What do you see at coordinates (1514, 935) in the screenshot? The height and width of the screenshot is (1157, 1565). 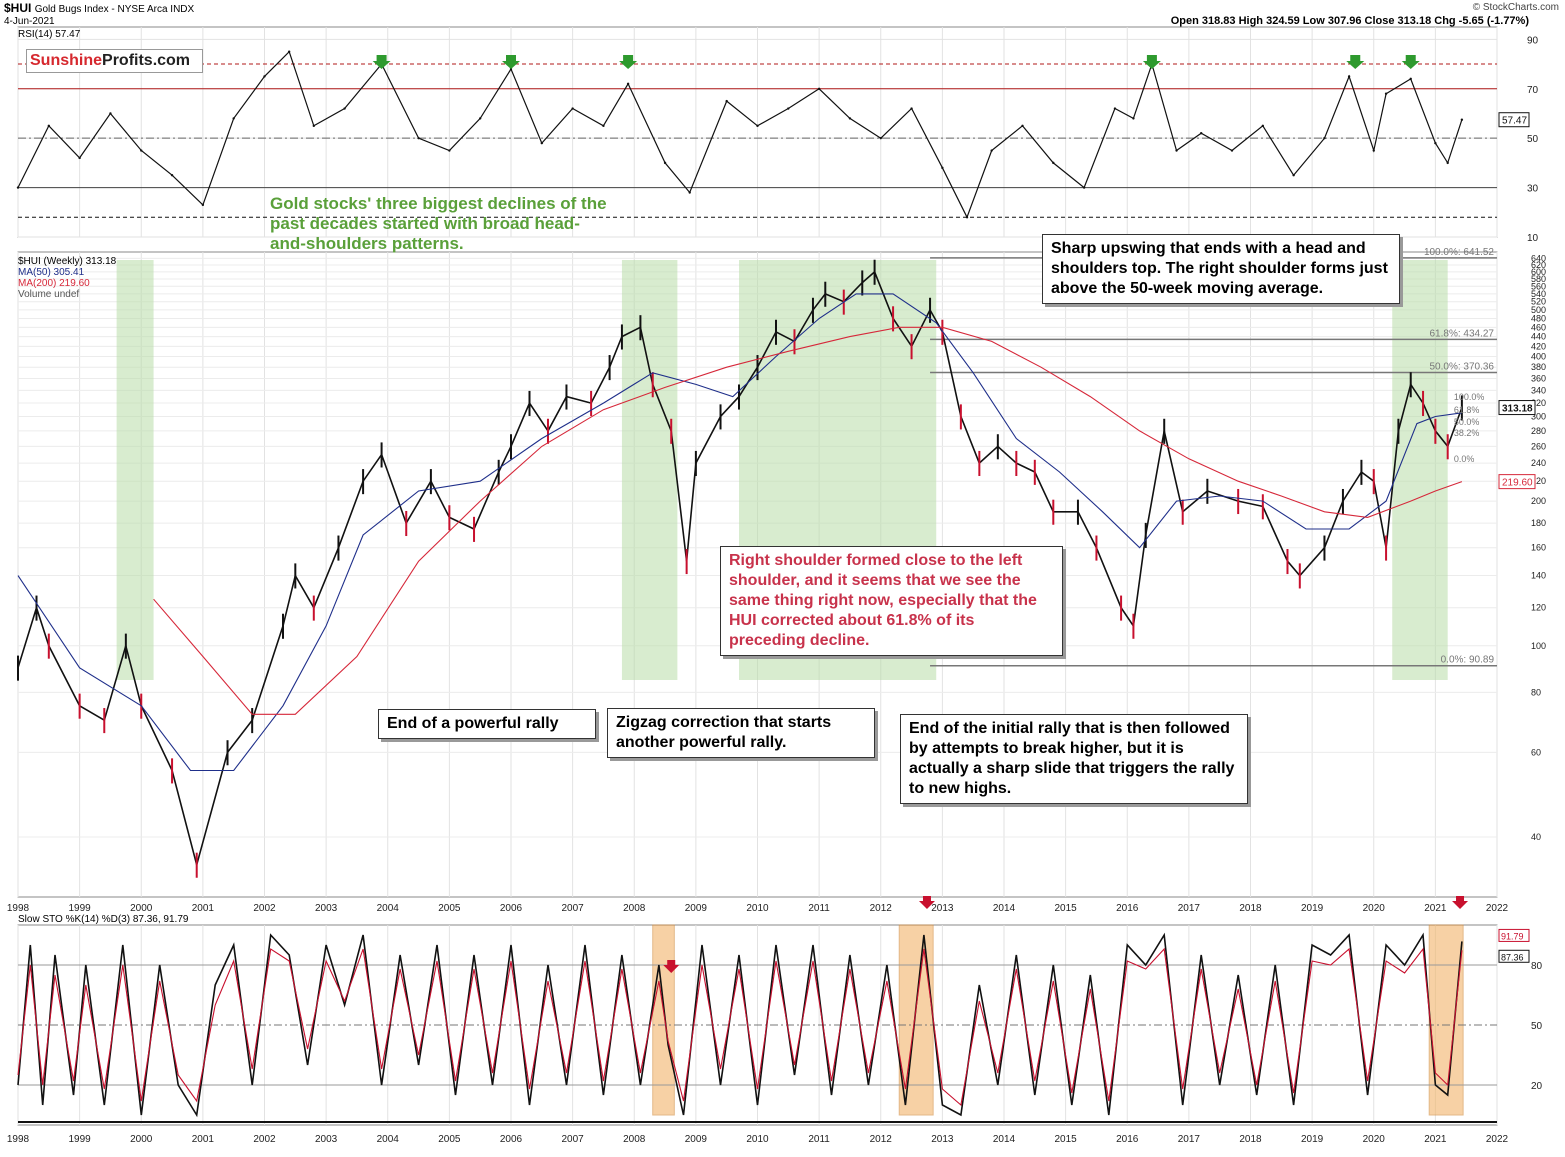 I see `stoch-last-box` at bounding box center [1514, 935].